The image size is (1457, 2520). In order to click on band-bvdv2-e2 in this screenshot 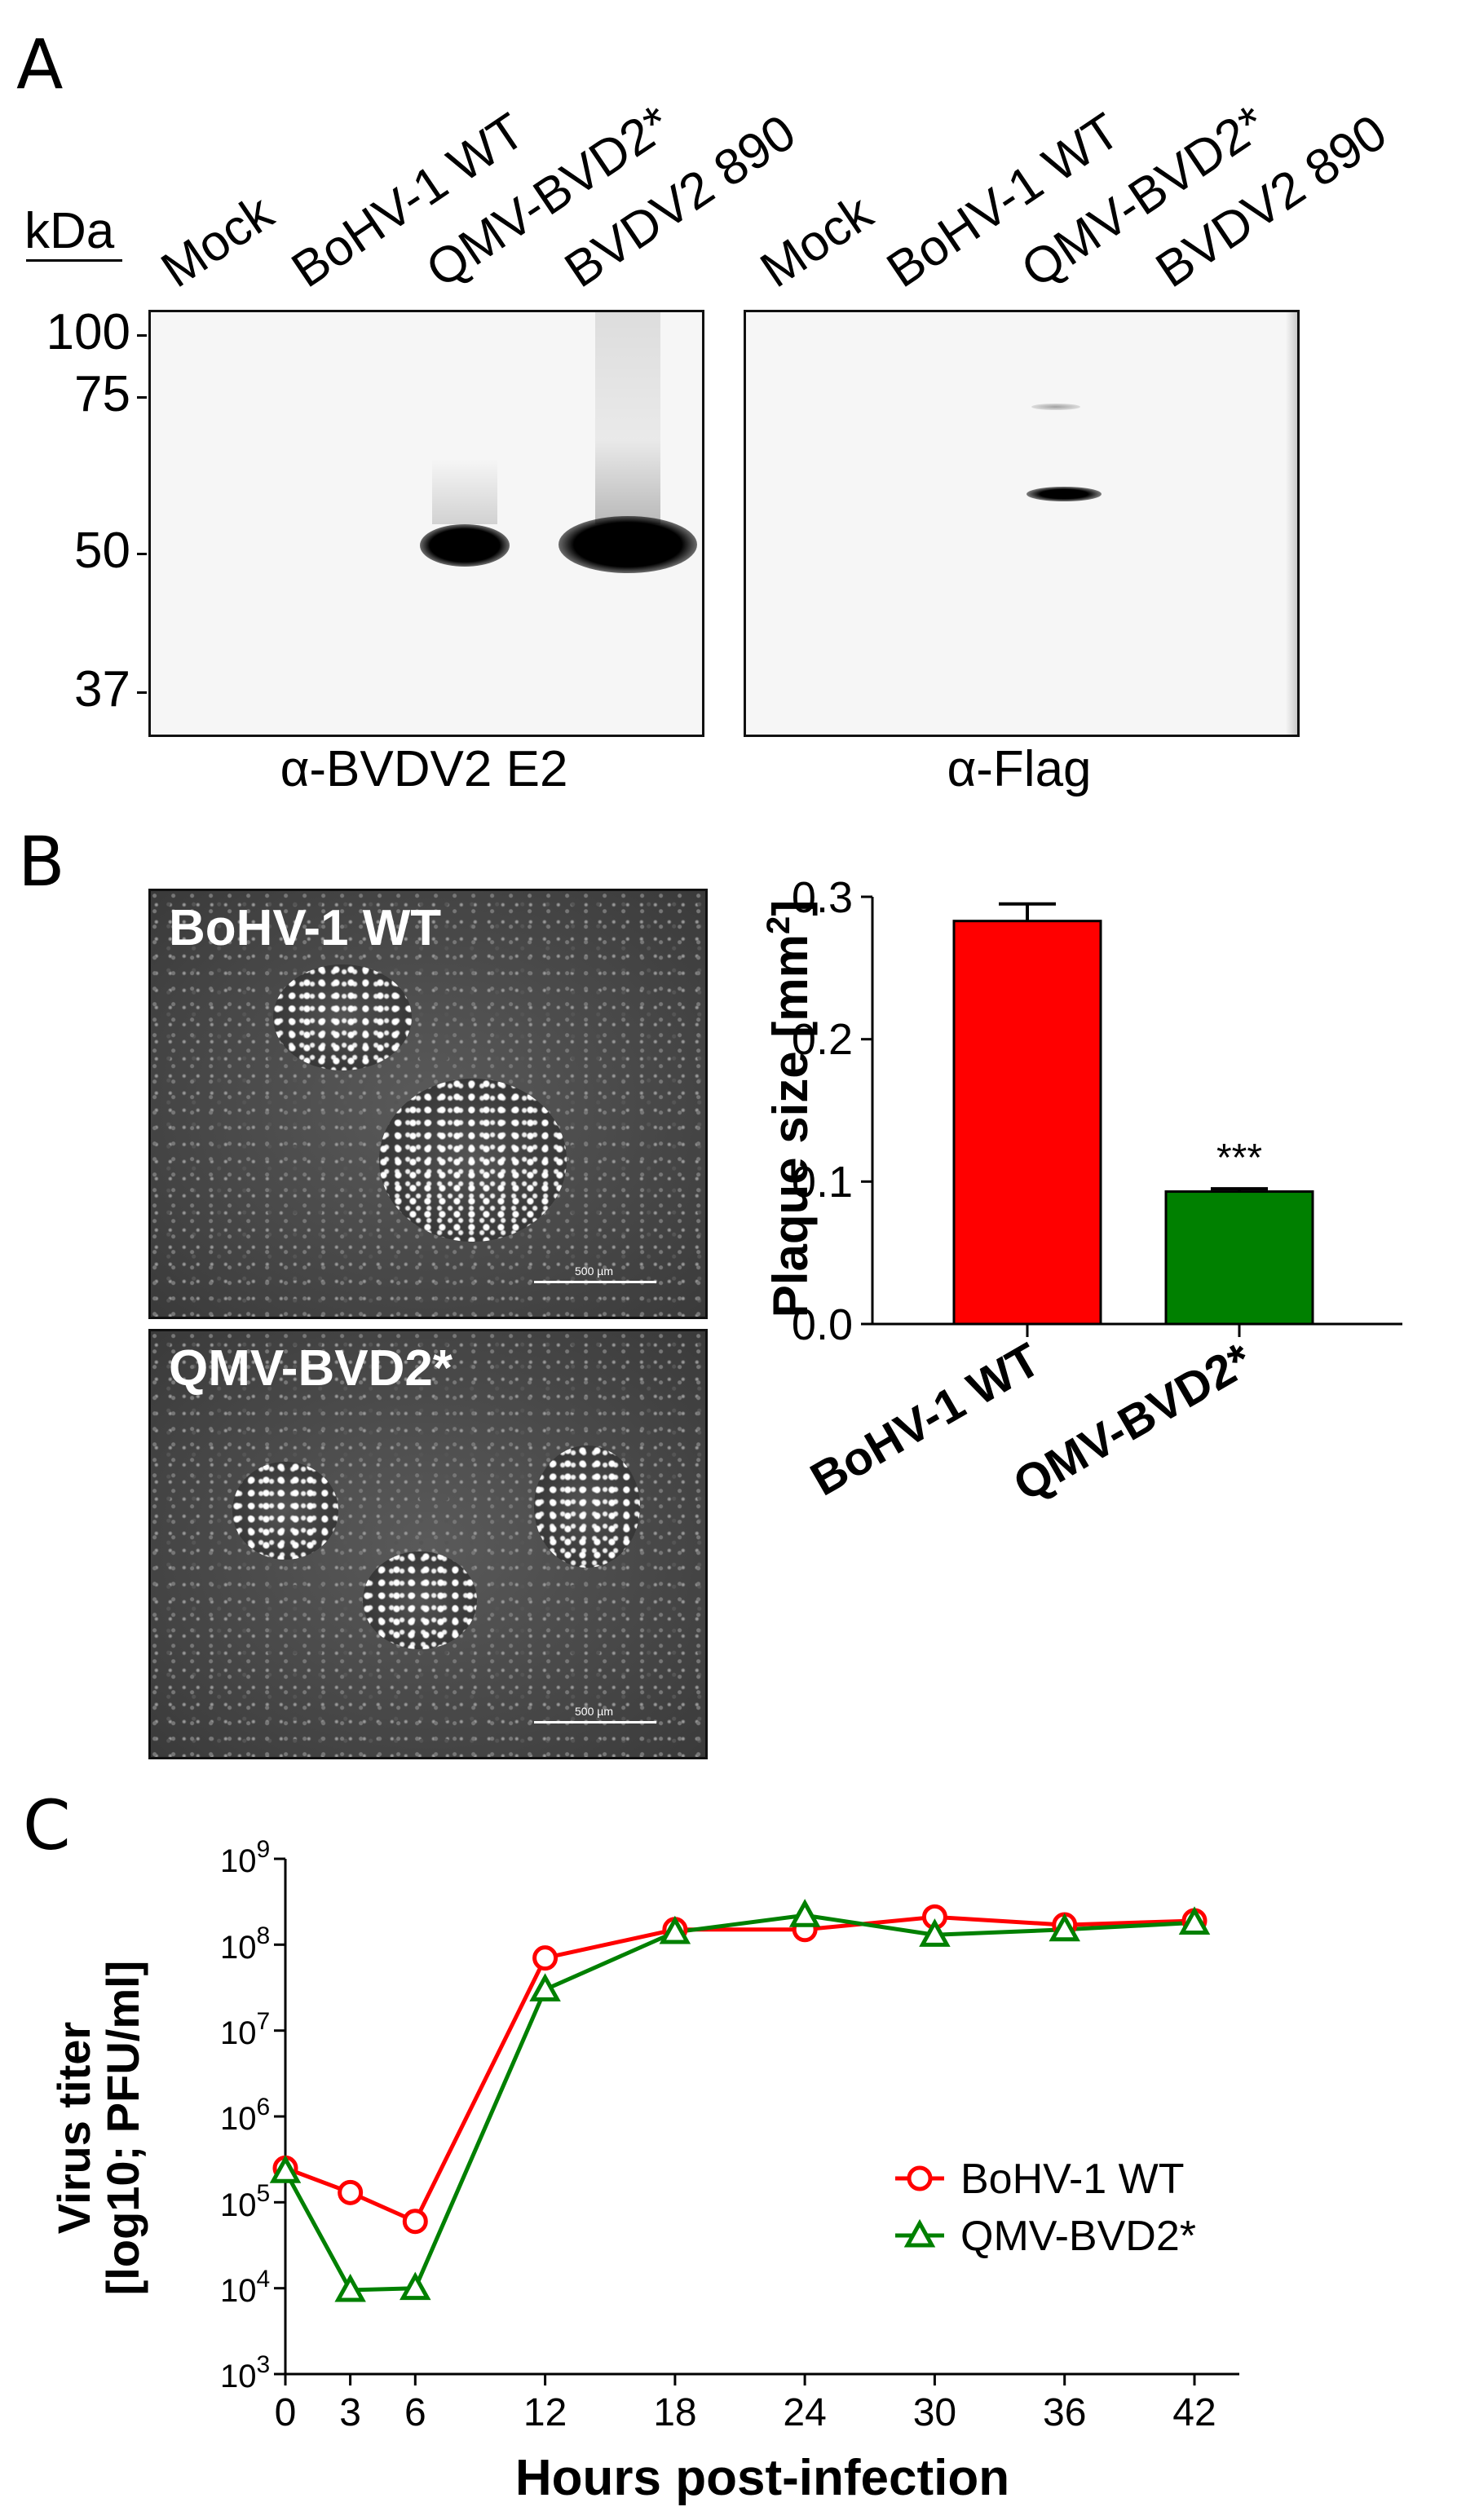, I will do `click(628, 545)`.